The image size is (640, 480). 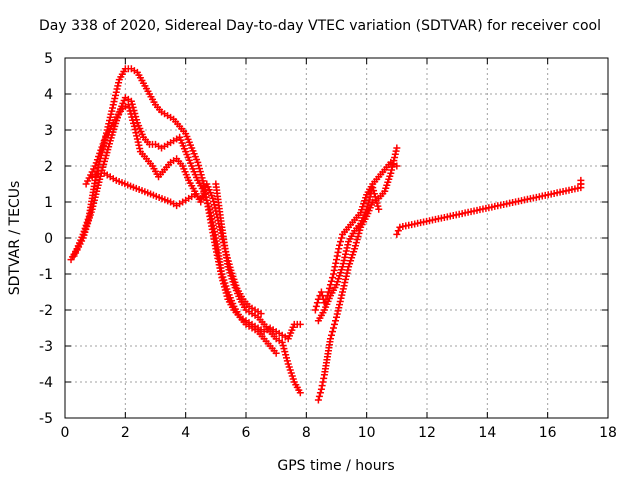 I want to click on x-tick-label: 16, so click(x=548, y=433).